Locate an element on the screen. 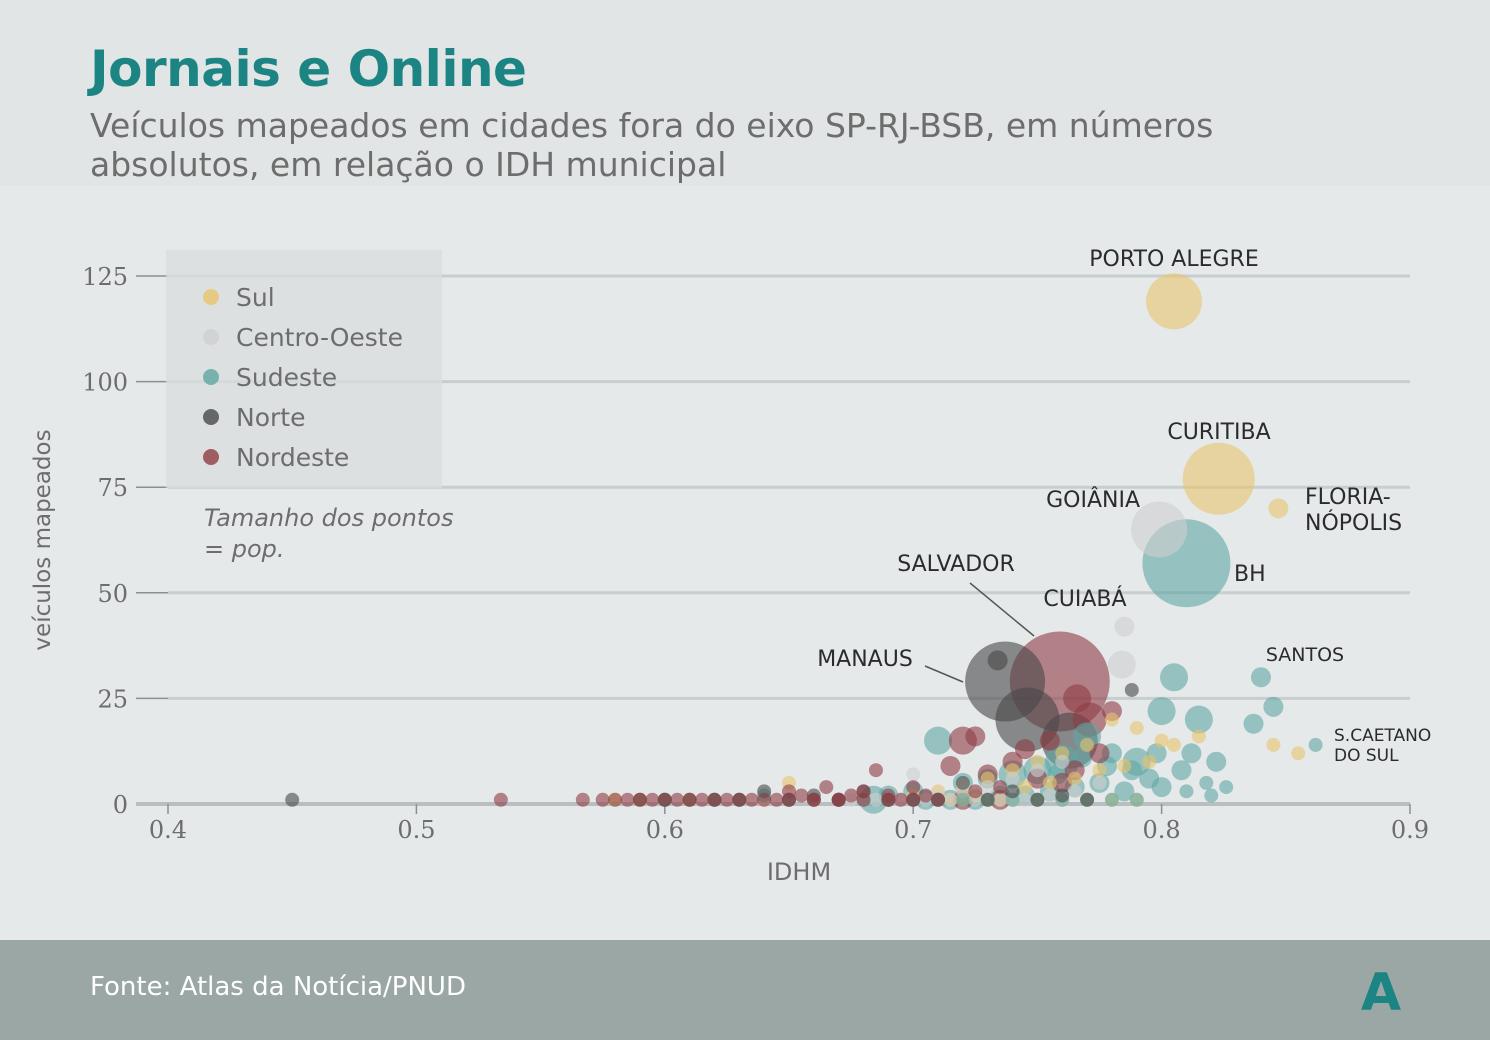 Image resolution: width=1490 pixels, height=1040 pixels. atlas-logo-icon: A is located at coordinates (1381, 991).